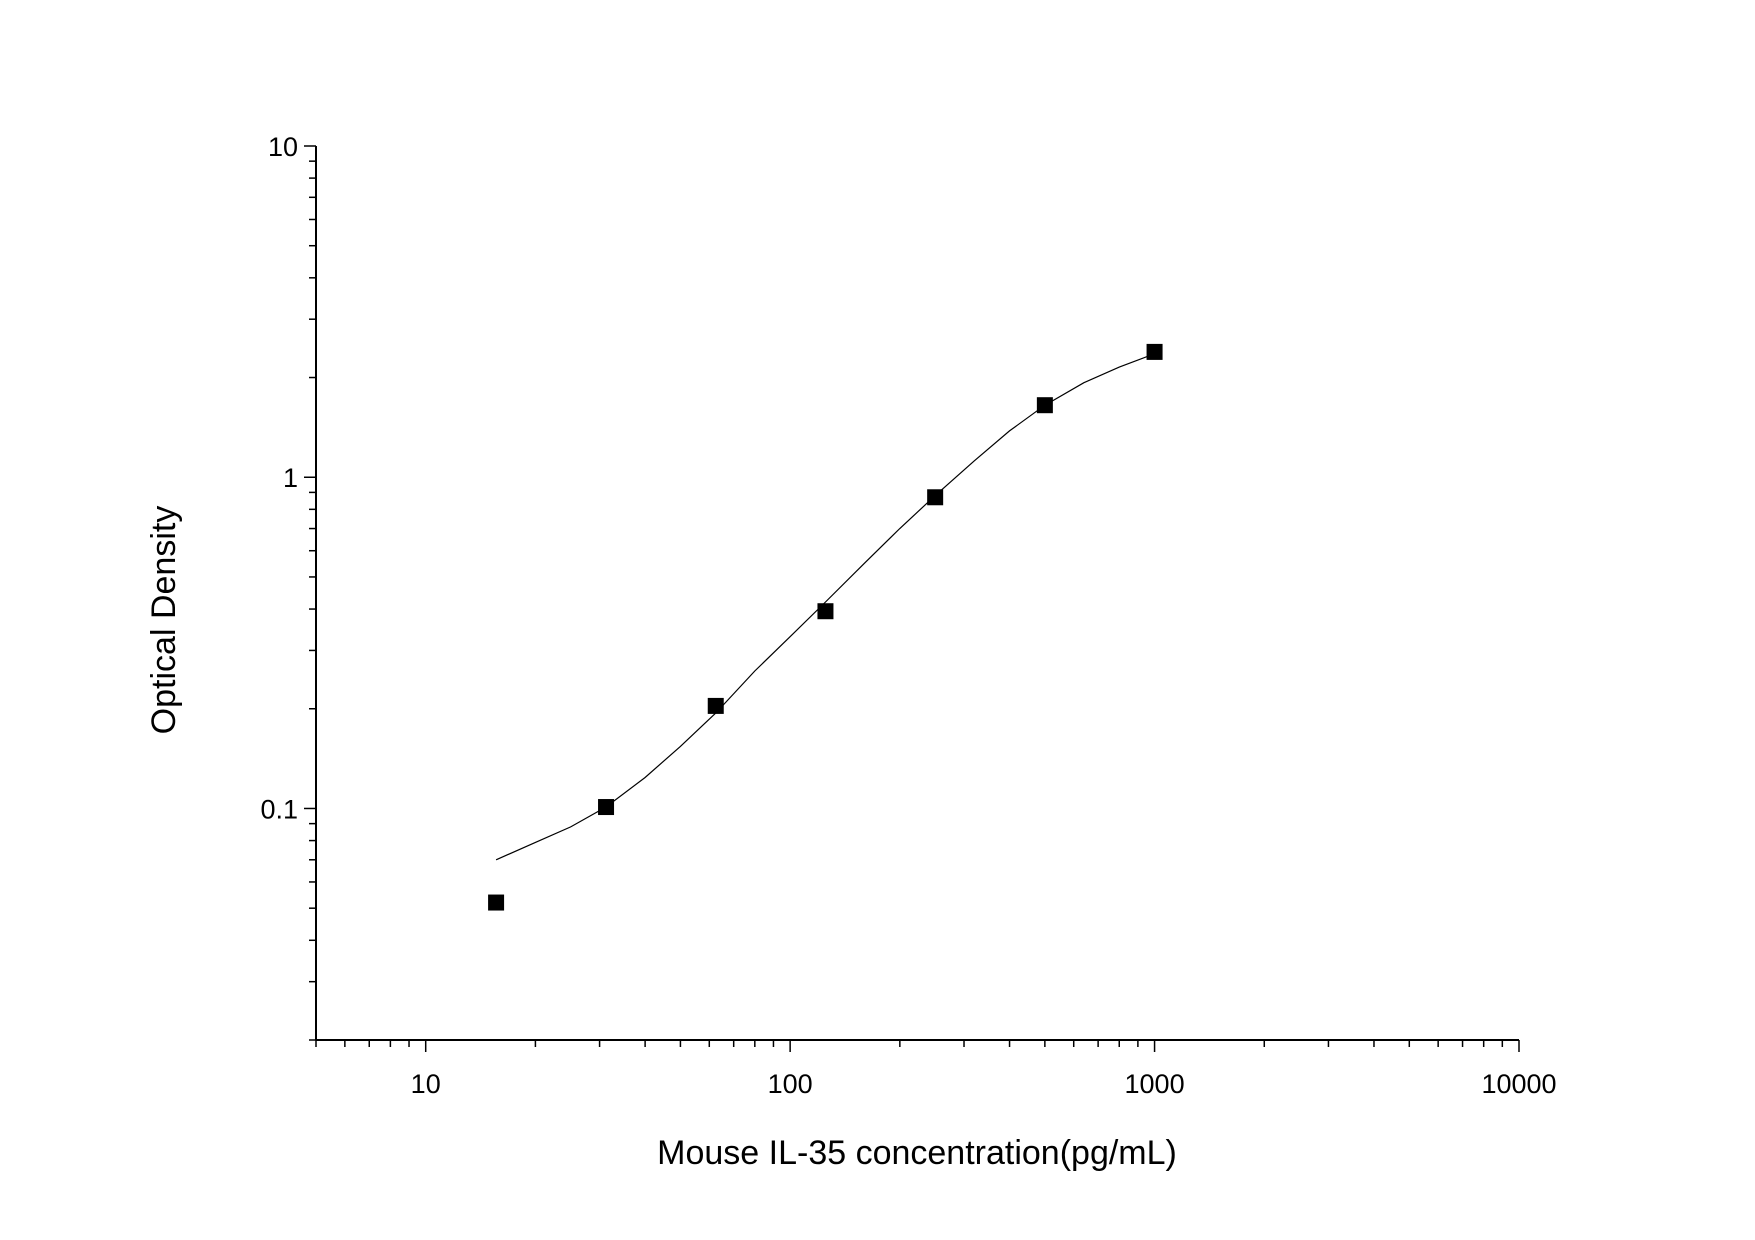 The width and height of the screenshot is (1755, 1240). What do you see at coordinates (426, 1084) in the screenshot?
I see `x-tick-label: 10` at bounding box center [426, 1084].